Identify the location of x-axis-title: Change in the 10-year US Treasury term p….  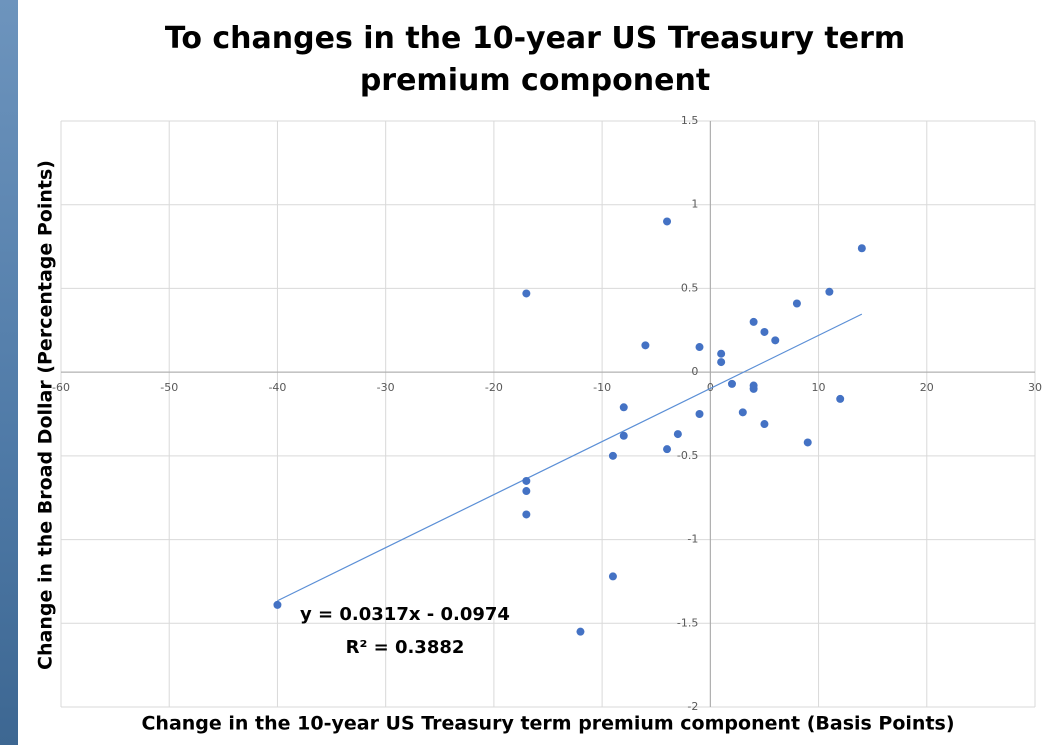
(547, 724).